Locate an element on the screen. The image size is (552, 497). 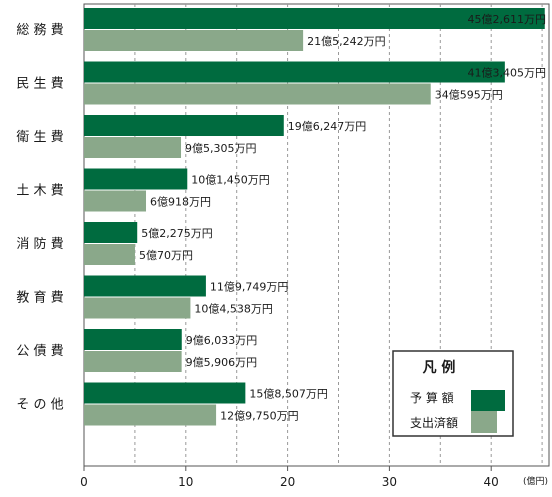
x-tick-label: 30 is located at coordinates (389, 482).